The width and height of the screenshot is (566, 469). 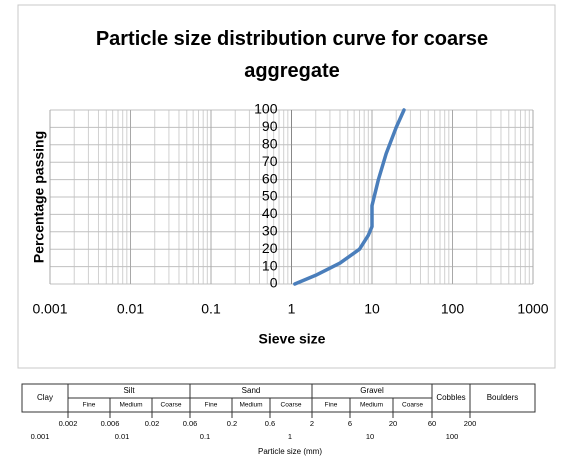 I want to click on x-tick-label: 1000, so click(x=532, y=309).